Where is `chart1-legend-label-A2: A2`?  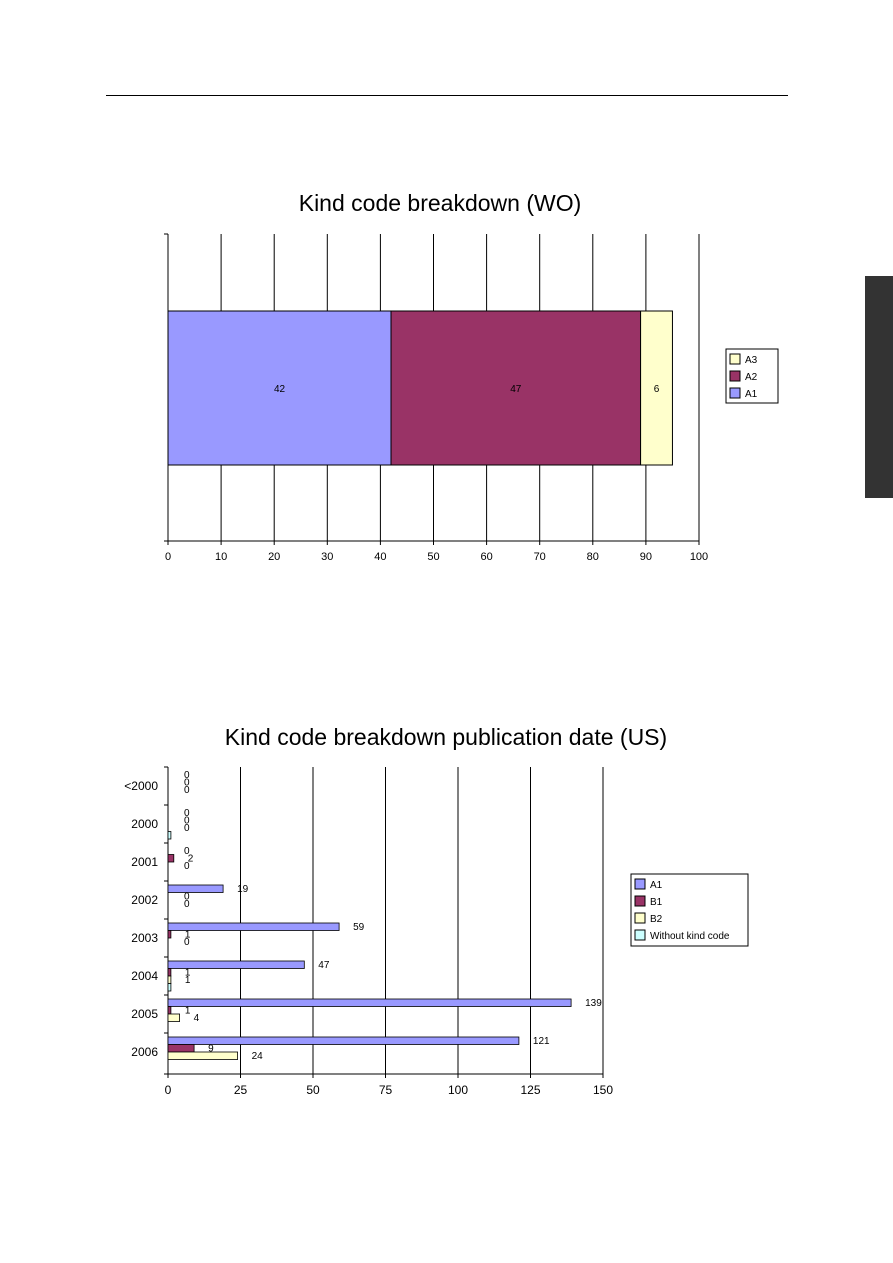
chart1-legend-label-A2: A2 is located at coordinates (751, 377).